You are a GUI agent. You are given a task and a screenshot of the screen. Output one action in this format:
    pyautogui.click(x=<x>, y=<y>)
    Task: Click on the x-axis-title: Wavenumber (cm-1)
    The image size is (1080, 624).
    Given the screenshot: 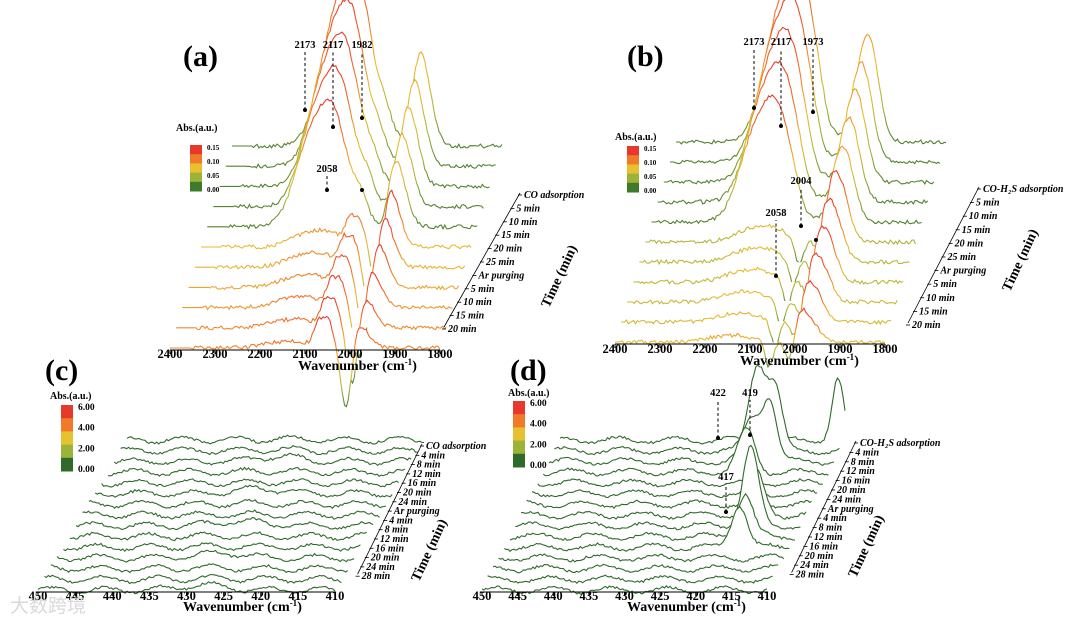 What is the action you would take?
    pyautogui.click(x=686, y=606)
    